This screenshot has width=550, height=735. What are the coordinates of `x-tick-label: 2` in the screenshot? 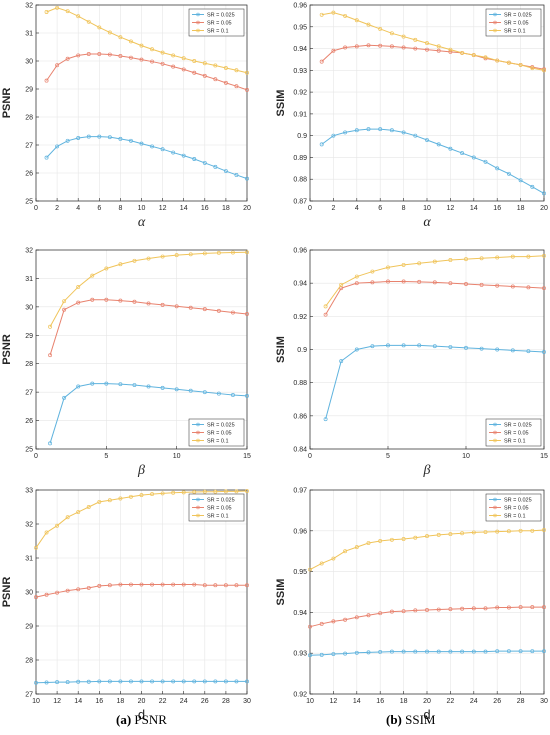 It's located at (57, 208).